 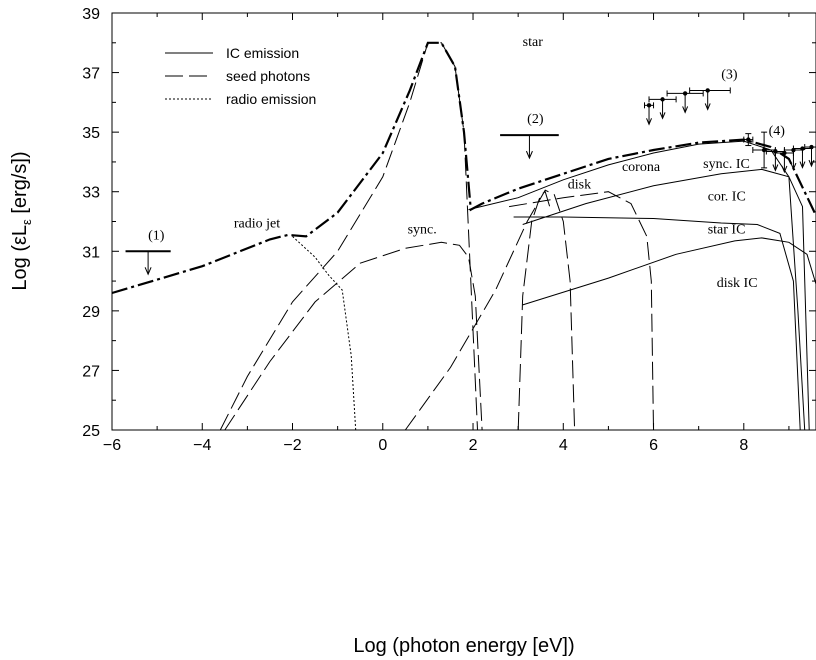 What do you see at coordinates (91, 312) in the screenshot?
I see `y-tick-label: 29` at bounding box center [91, 312].